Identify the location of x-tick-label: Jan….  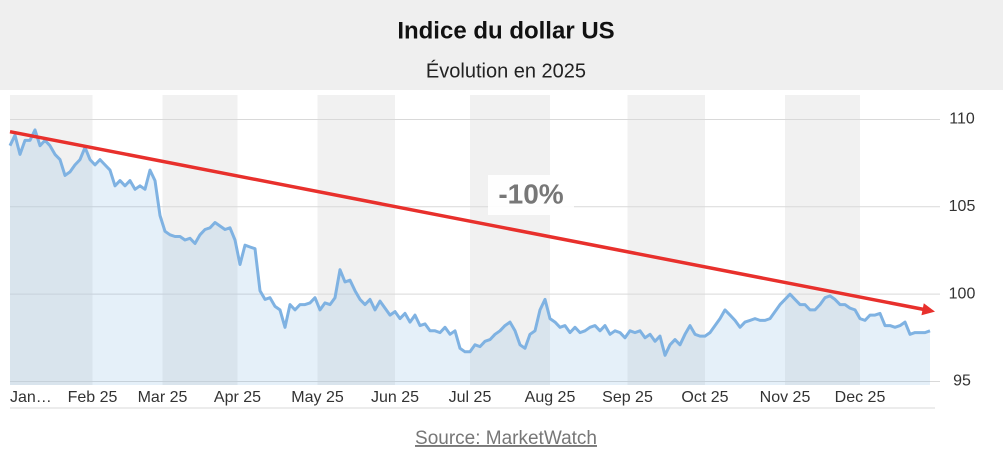
(31, 397).